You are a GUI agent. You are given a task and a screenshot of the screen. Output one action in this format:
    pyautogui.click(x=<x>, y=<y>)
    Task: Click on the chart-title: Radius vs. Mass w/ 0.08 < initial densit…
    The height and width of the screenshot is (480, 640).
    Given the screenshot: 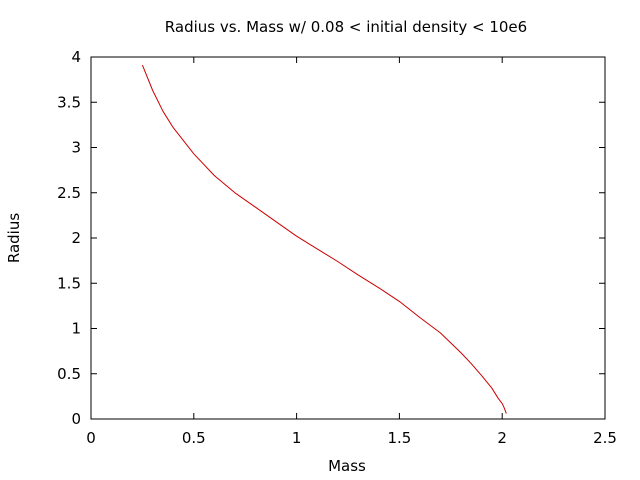 What is the action you would take?
    pyautogui.click(x=346, y=27)
    